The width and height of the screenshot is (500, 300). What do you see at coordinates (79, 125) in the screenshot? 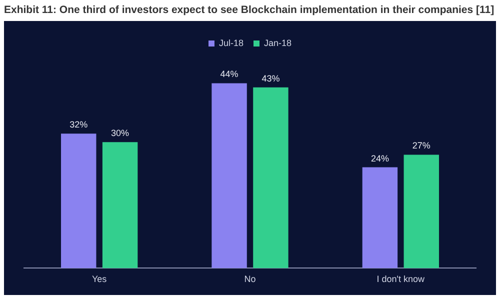
I see `data-label: 32%` at bounding box center [79, 125].